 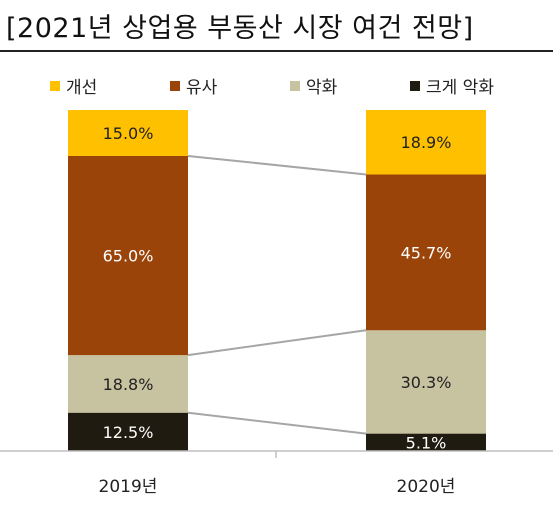 I want to click on data-label: 45.7%, so click(x=426, y=252).